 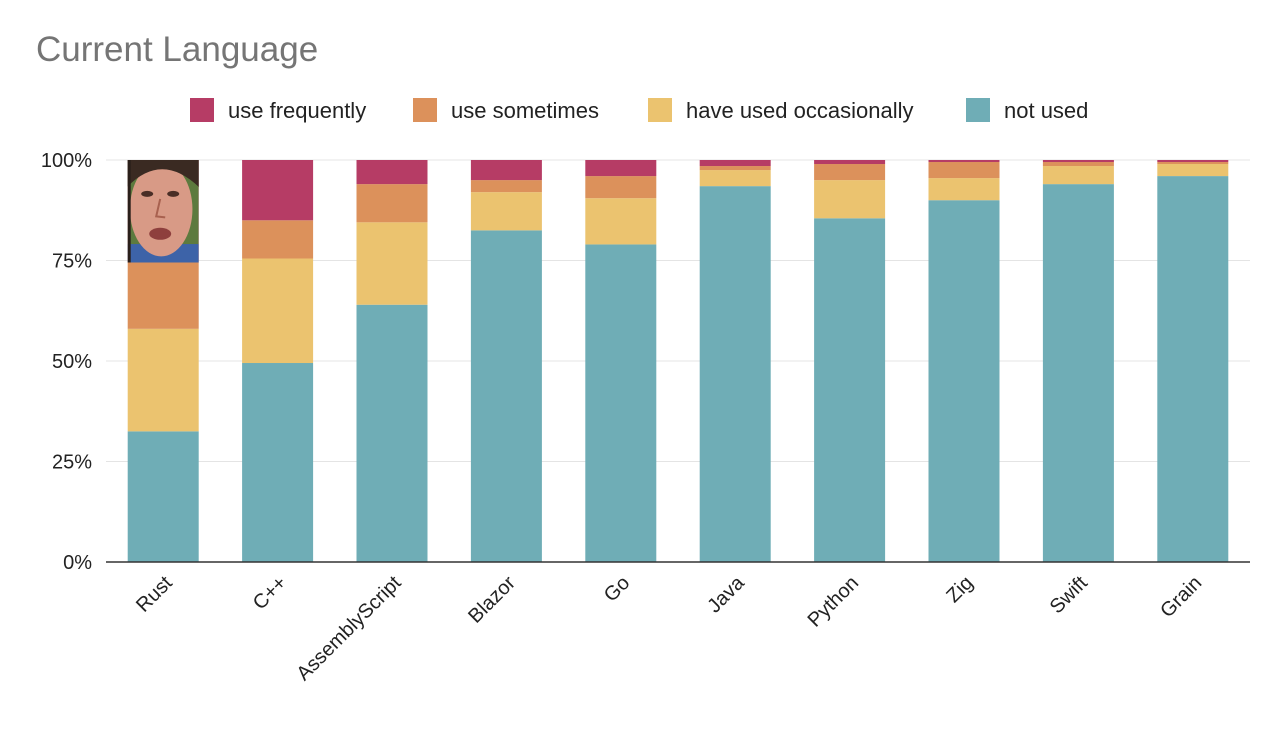 What do you see at coordinates (1181, 597) in the screenshot?
I see `x-tick-label: Grain` at bounding box center [1181, 597].